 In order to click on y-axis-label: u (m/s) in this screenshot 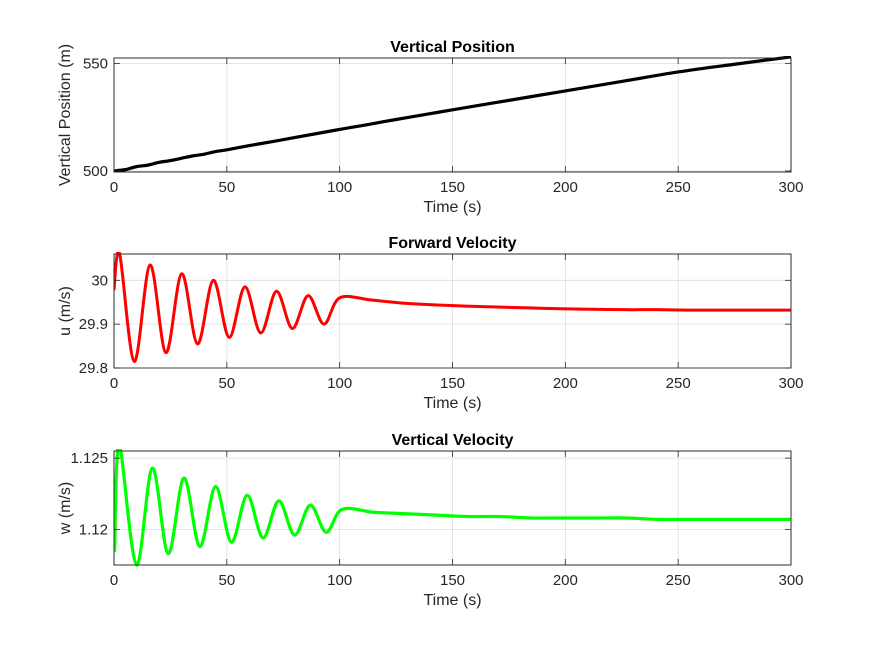, I will do `click(65, 311)`.